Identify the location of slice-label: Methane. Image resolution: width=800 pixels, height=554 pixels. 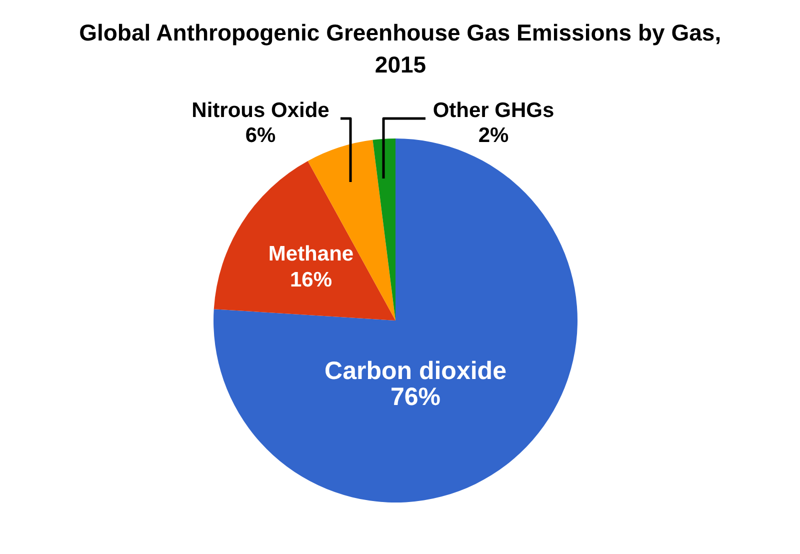
(311, 254).